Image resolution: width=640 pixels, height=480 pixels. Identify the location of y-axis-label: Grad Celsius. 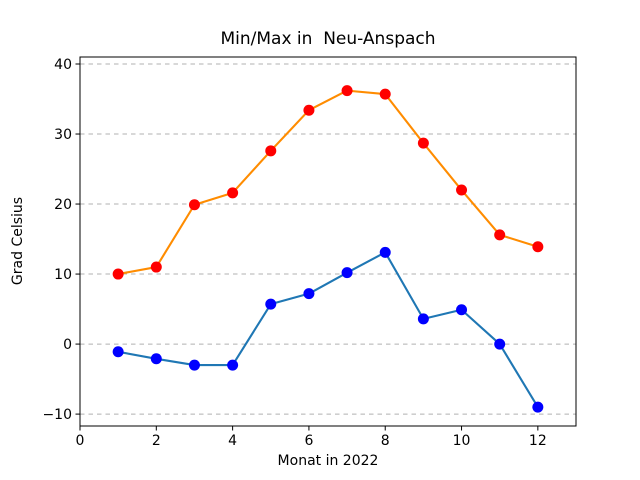
(18, 241).